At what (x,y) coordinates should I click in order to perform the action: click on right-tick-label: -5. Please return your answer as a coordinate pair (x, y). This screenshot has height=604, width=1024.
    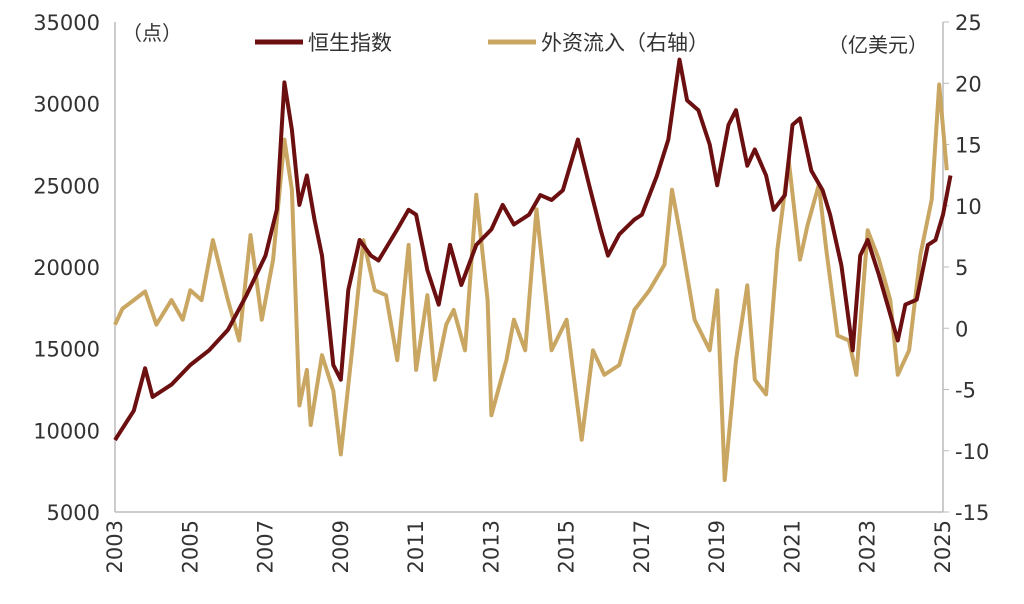
    Looking at the image, I should click on (965, 391).